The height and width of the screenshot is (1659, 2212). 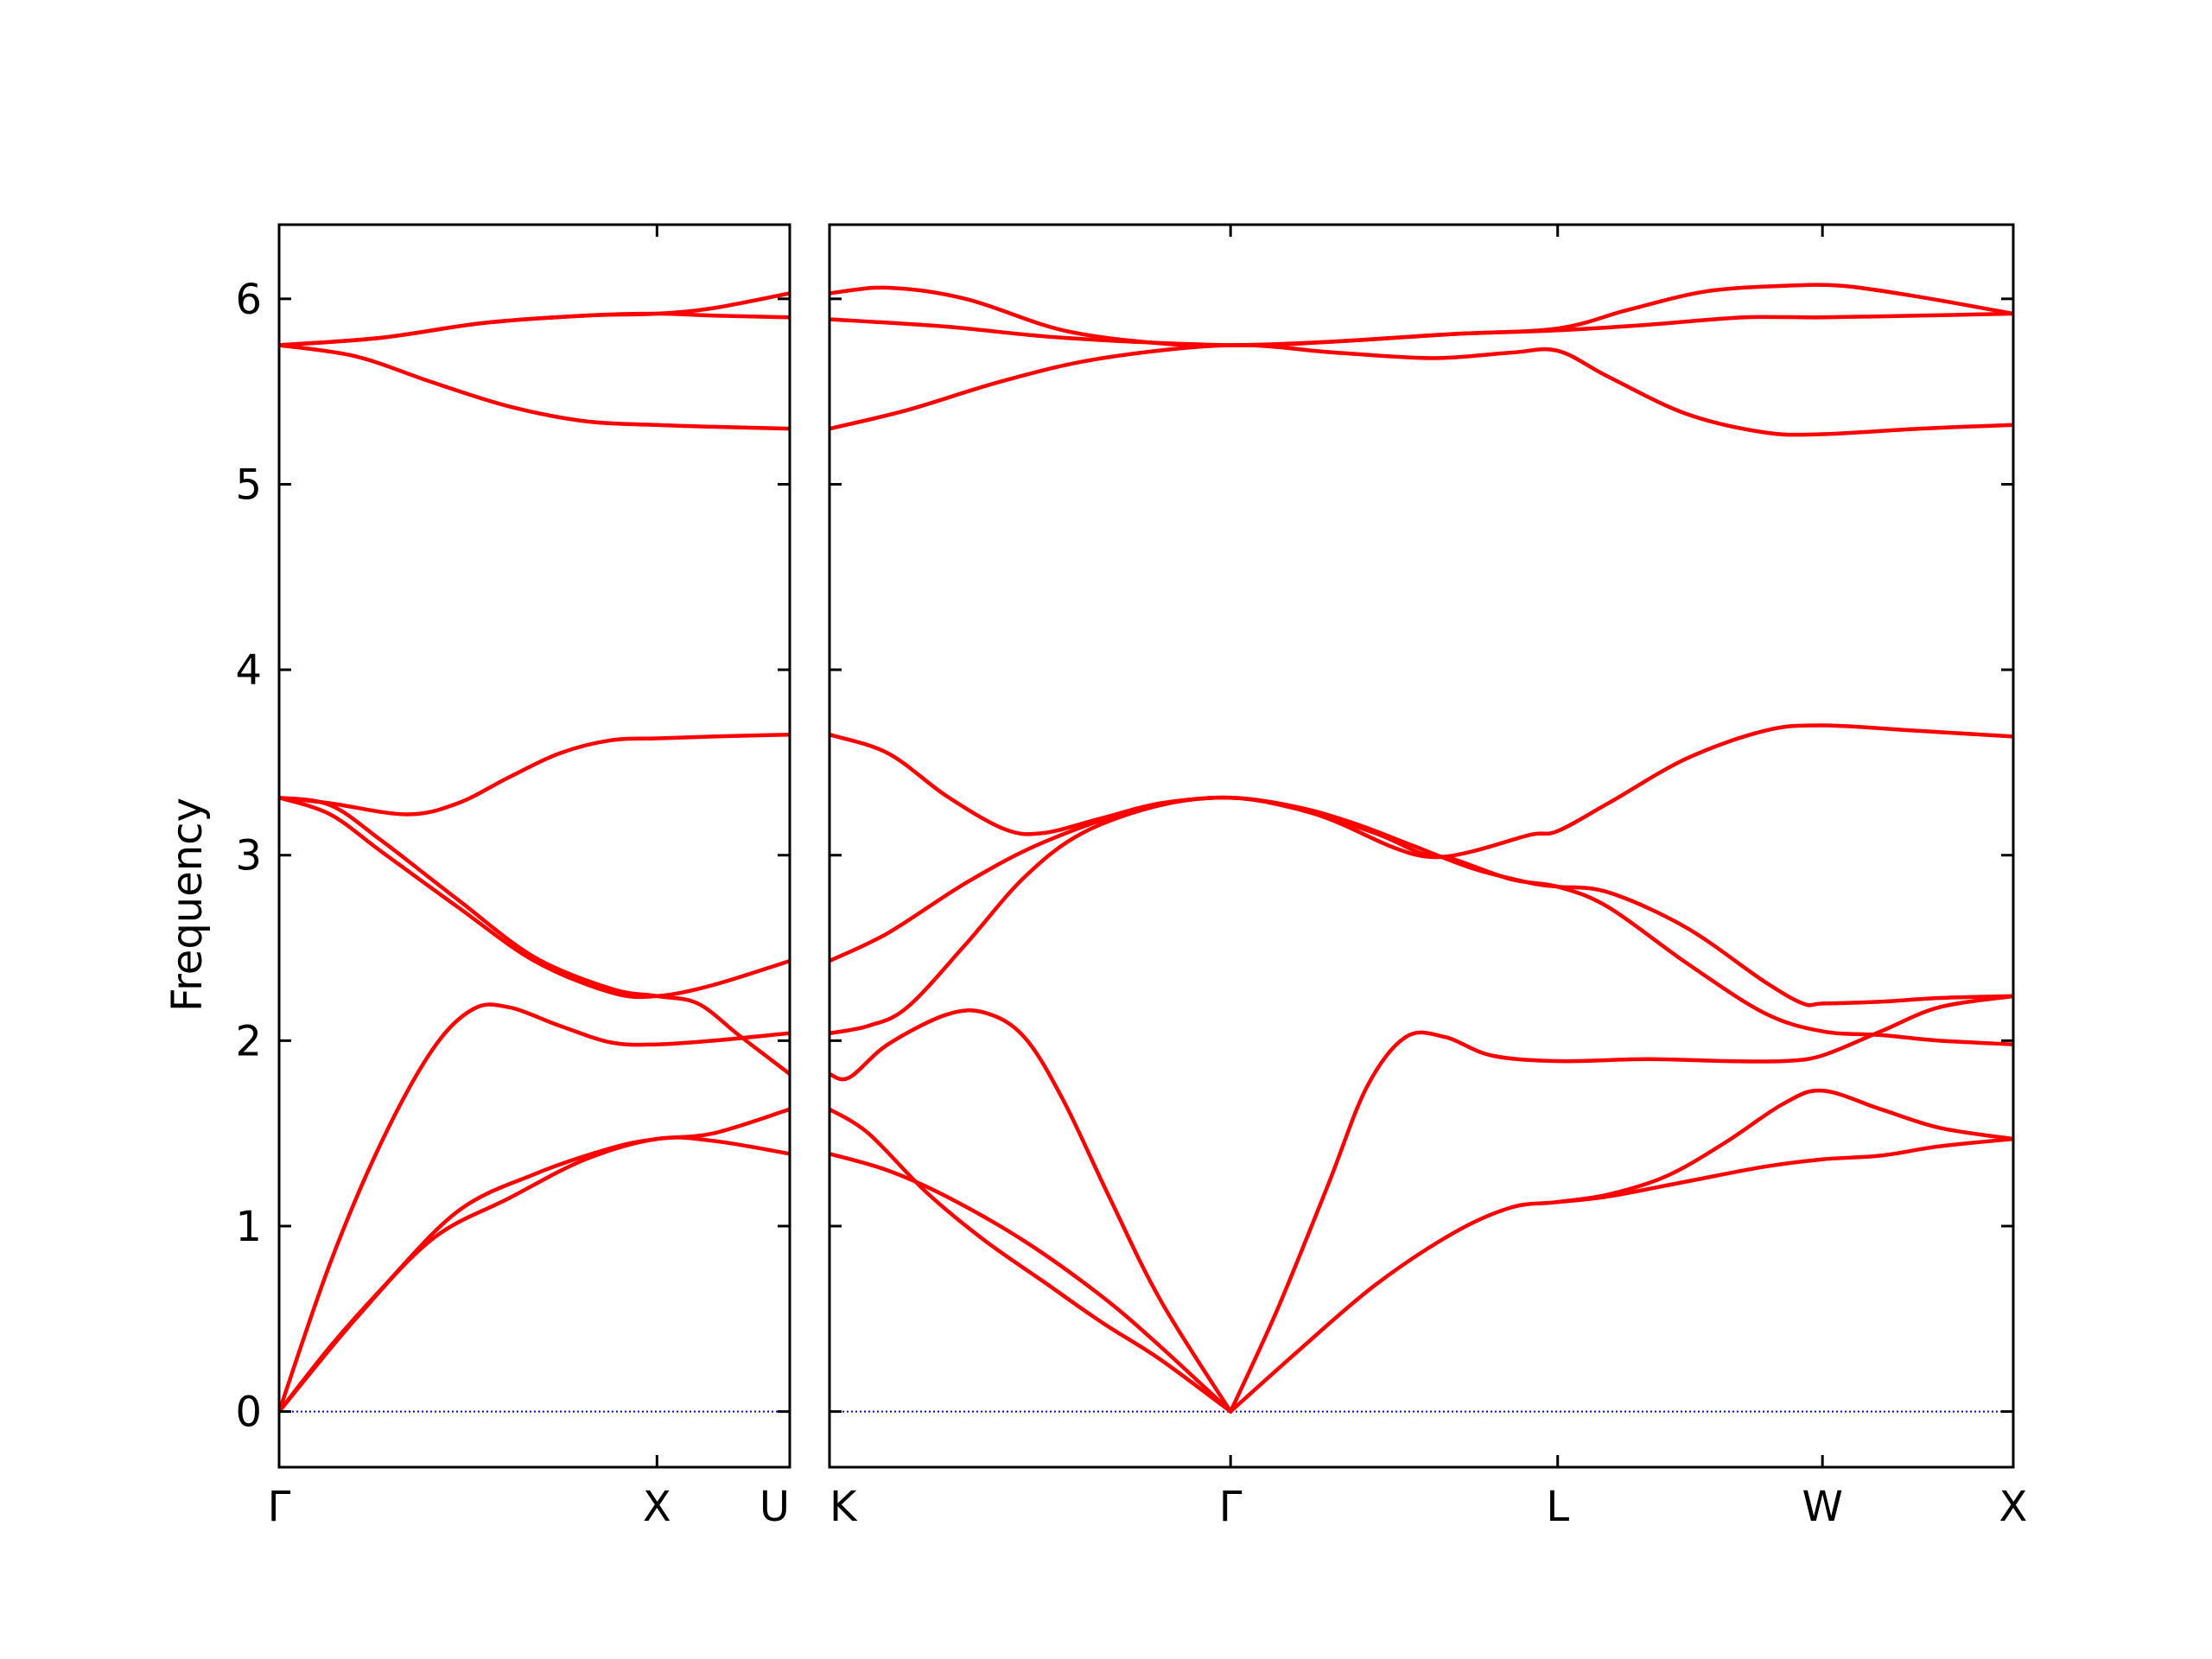 What do you see at coordinates (1822, 1507) in the screenshot?
I see `x-tick-label: W` at bounding box center [1822, 1507].